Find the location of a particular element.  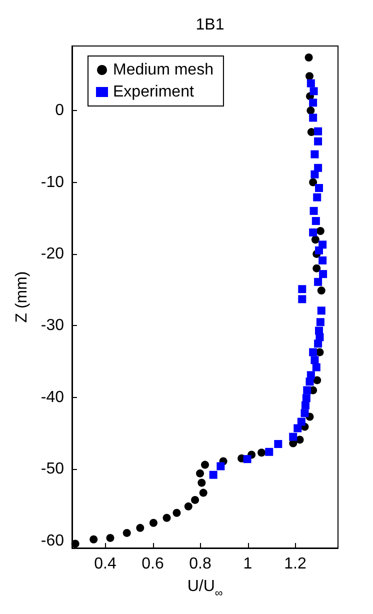

y-tick-label: -60 is located at coordinates (52, 541).